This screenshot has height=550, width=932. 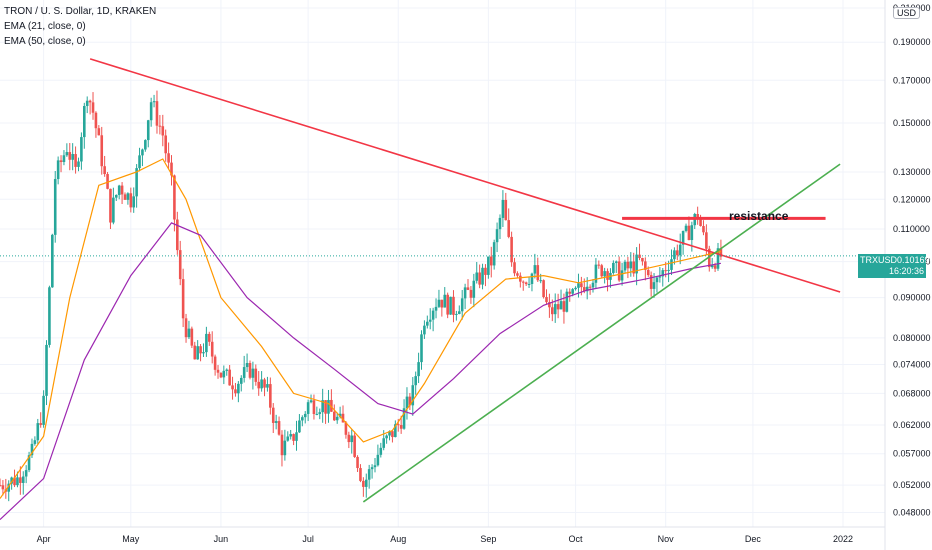 What do you see at coordinates (912, 393) in the screenshot?
I see `y-tick-label: 0.068000` at bounding box center [912, 393].